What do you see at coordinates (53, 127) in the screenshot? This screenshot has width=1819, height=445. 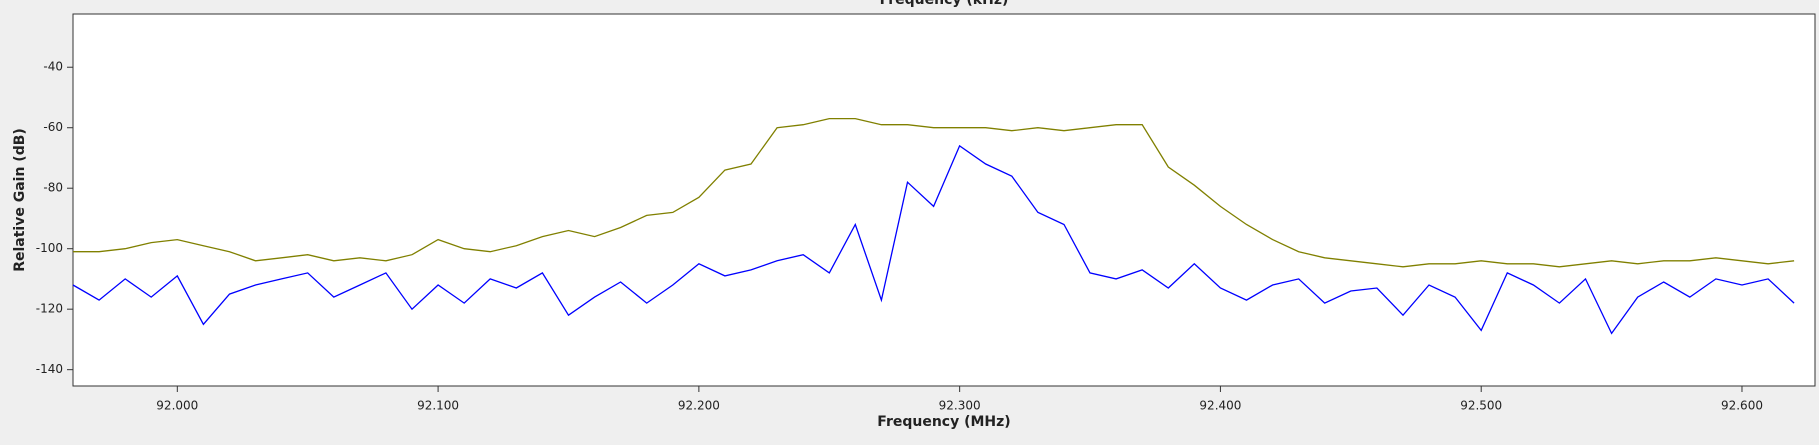 I see `y-tick-label: -60` at bounding box center [53, 127].